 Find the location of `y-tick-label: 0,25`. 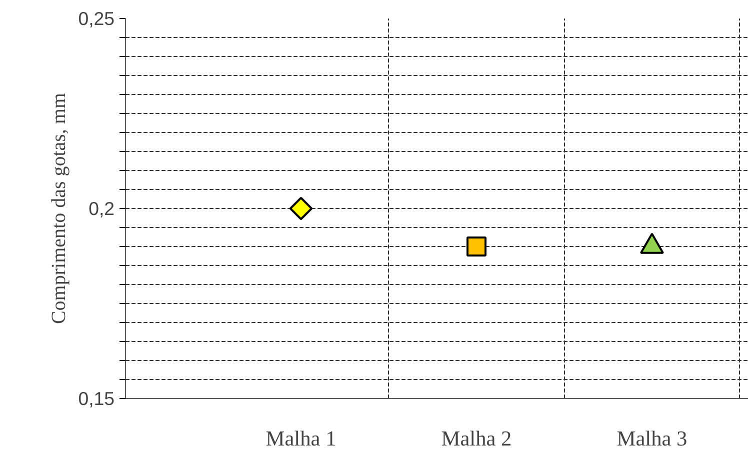

y-tick-label: 0,25 is located at coordinates (96, 18).